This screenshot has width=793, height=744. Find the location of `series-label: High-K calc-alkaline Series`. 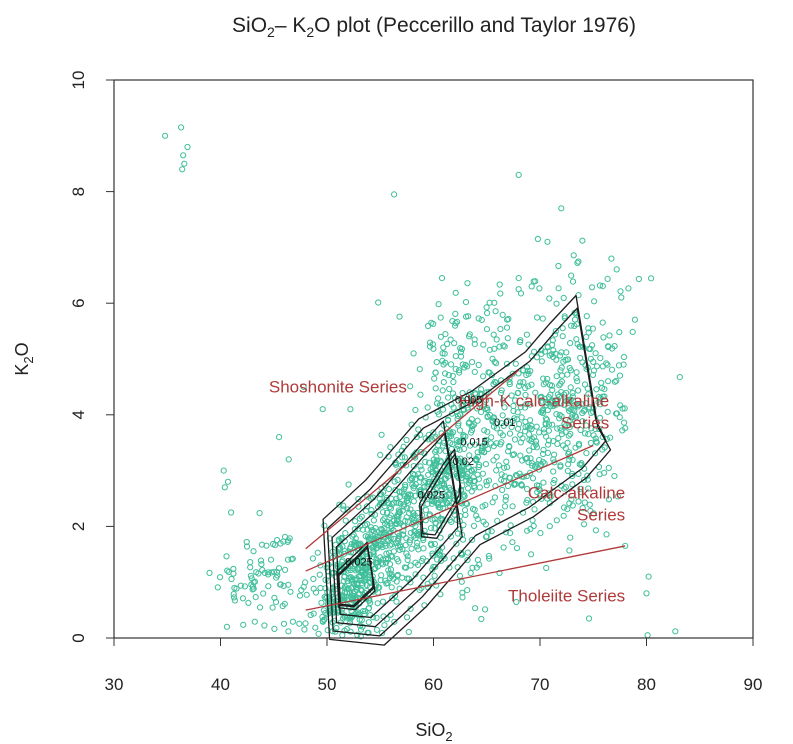

series-label: High-K calc-alkaline Series is located at coordinates (534, 411).